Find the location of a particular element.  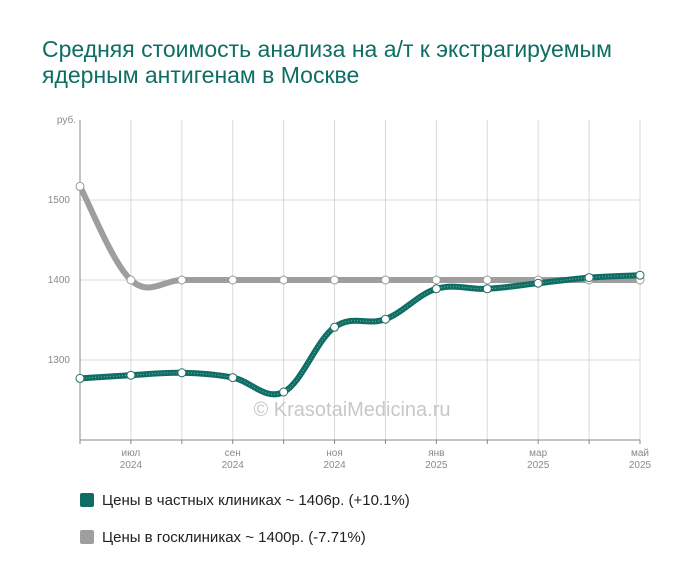

y-axis-unit-label: руб. is located at coordinates (66, 120).